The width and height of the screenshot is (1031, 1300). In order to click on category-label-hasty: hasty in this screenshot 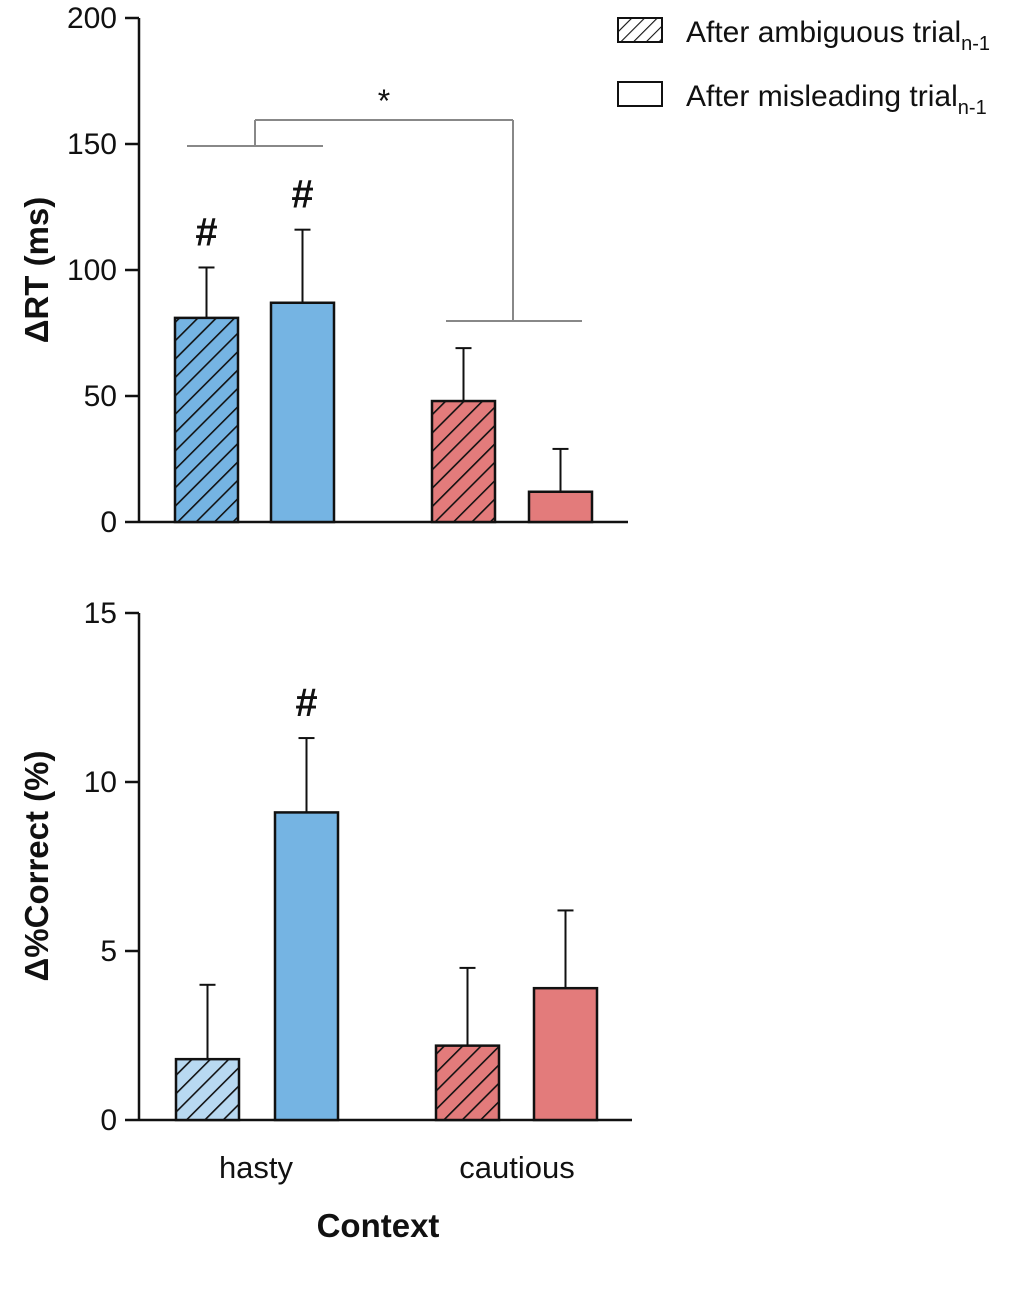, I will do `click(256, 1167)`.